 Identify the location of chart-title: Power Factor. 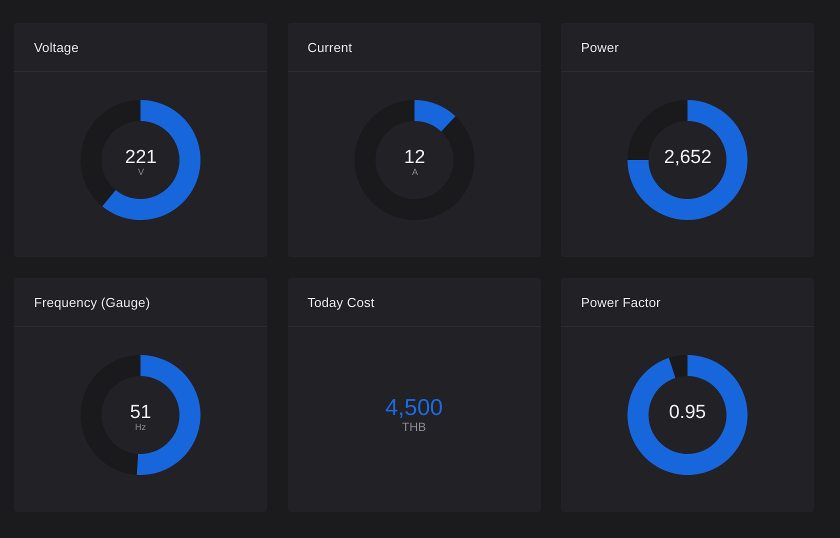
(621, 302).